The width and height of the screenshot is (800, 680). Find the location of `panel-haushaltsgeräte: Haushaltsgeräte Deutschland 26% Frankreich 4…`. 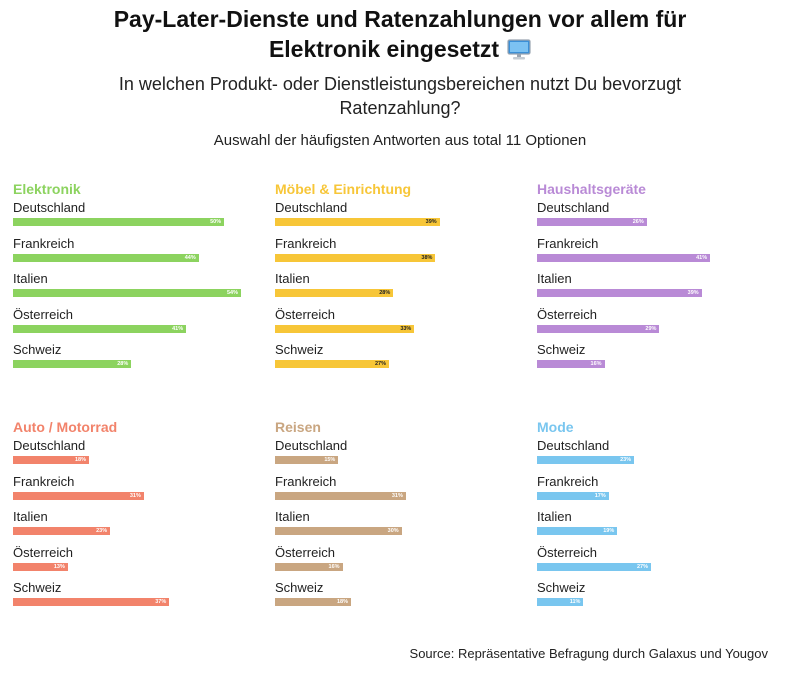

panel-haushaltsgeräte: Haushaltsgeräte Deutschland 26% Frankreich 4… is located at coordinates (657, 279).